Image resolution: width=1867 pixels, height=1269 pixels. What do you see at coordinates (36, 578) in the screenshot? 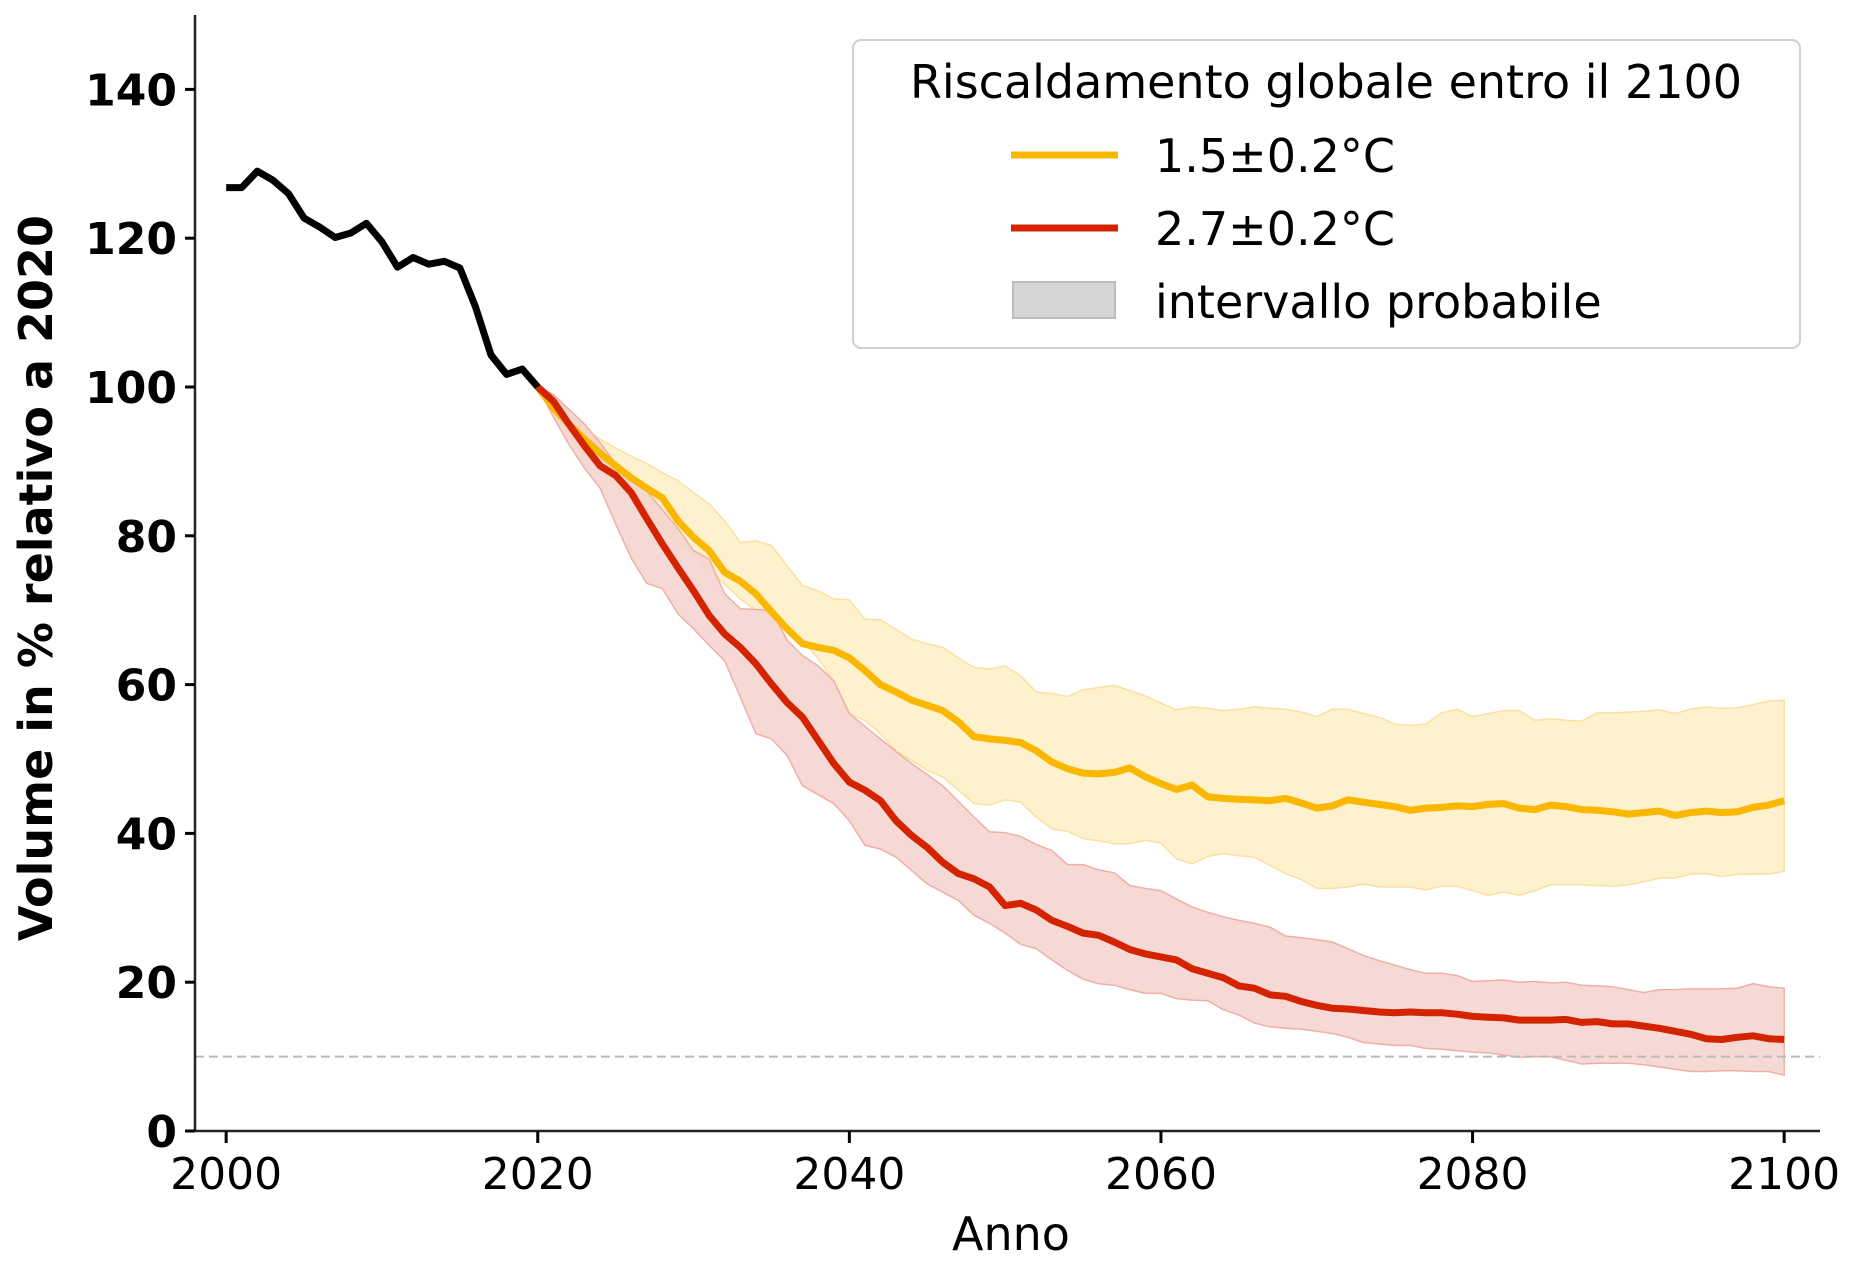
I see `y-axis-label: Volume in % relativo a 2020` at bounding box center [36, 578].